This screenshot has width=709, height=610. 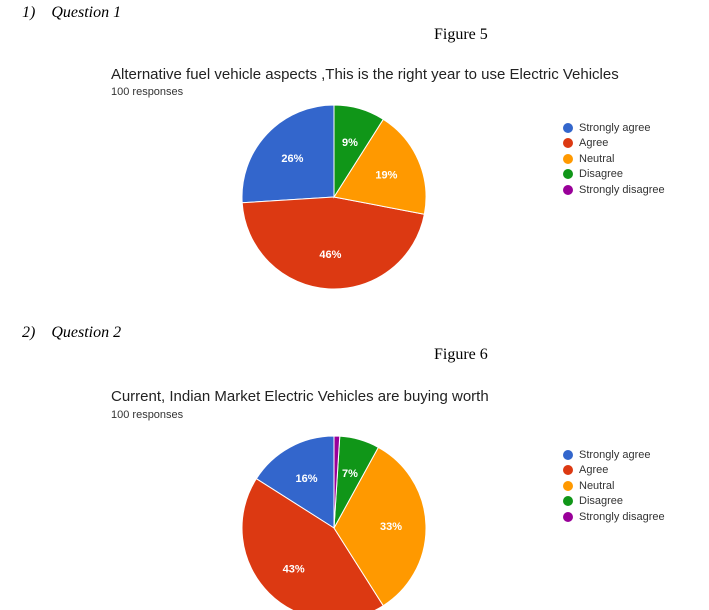 I want to click on pie-label-neutral: 19%, so click(x=386, y=175).